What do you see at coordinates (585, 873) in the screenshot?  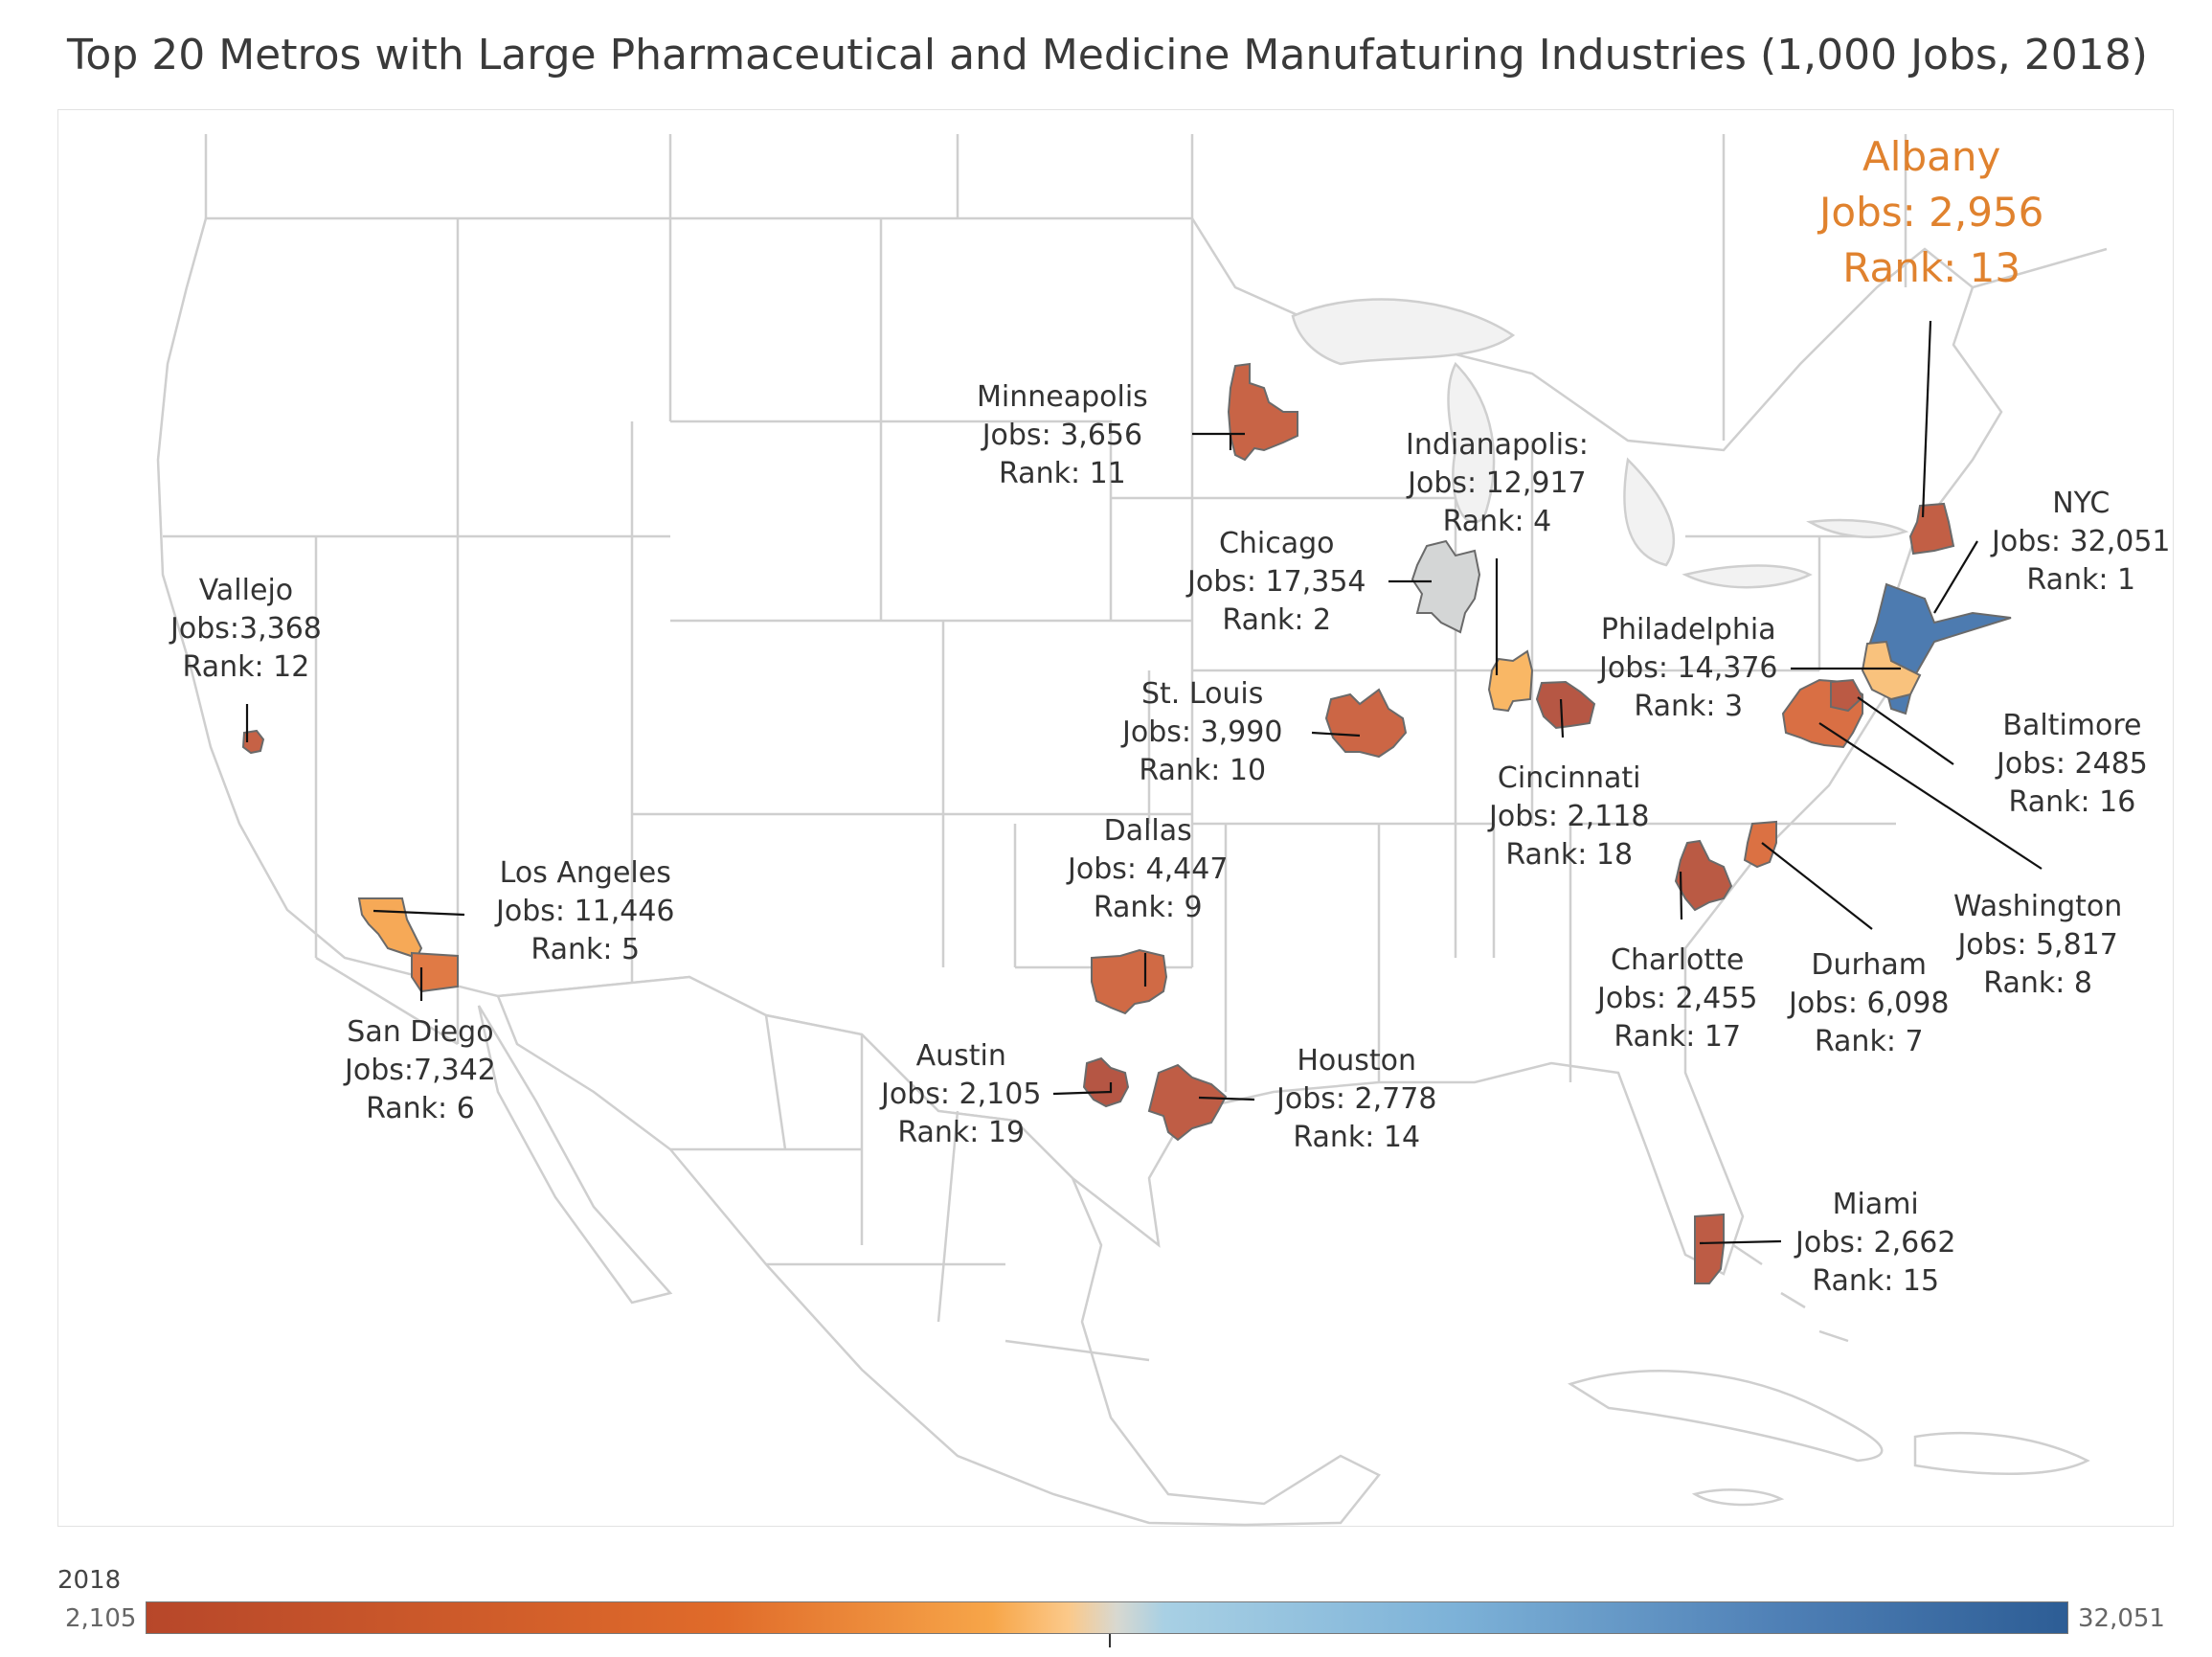 I see `label-name: Los Angeles` at bounding box center [585, 873].